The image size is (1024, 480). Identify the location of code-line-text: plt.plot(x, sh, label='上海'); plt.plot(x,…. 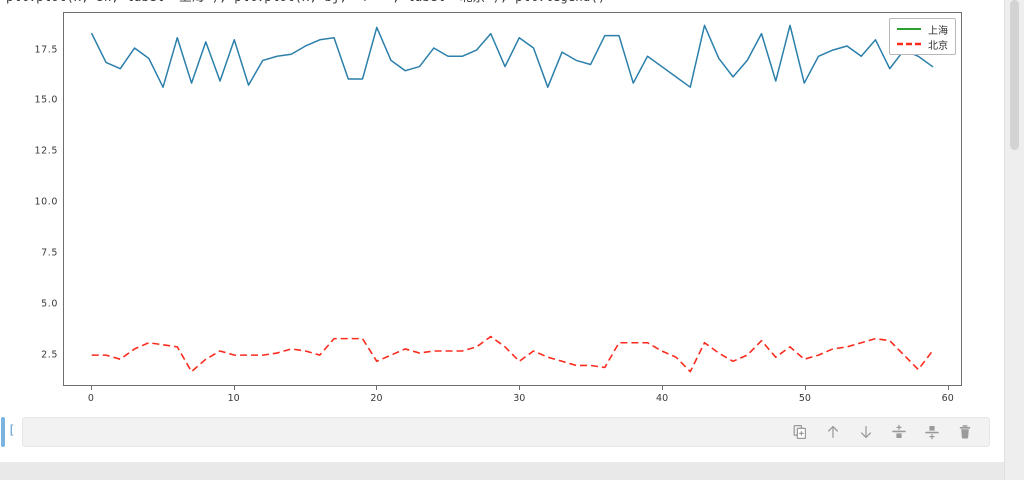
(305, 2).